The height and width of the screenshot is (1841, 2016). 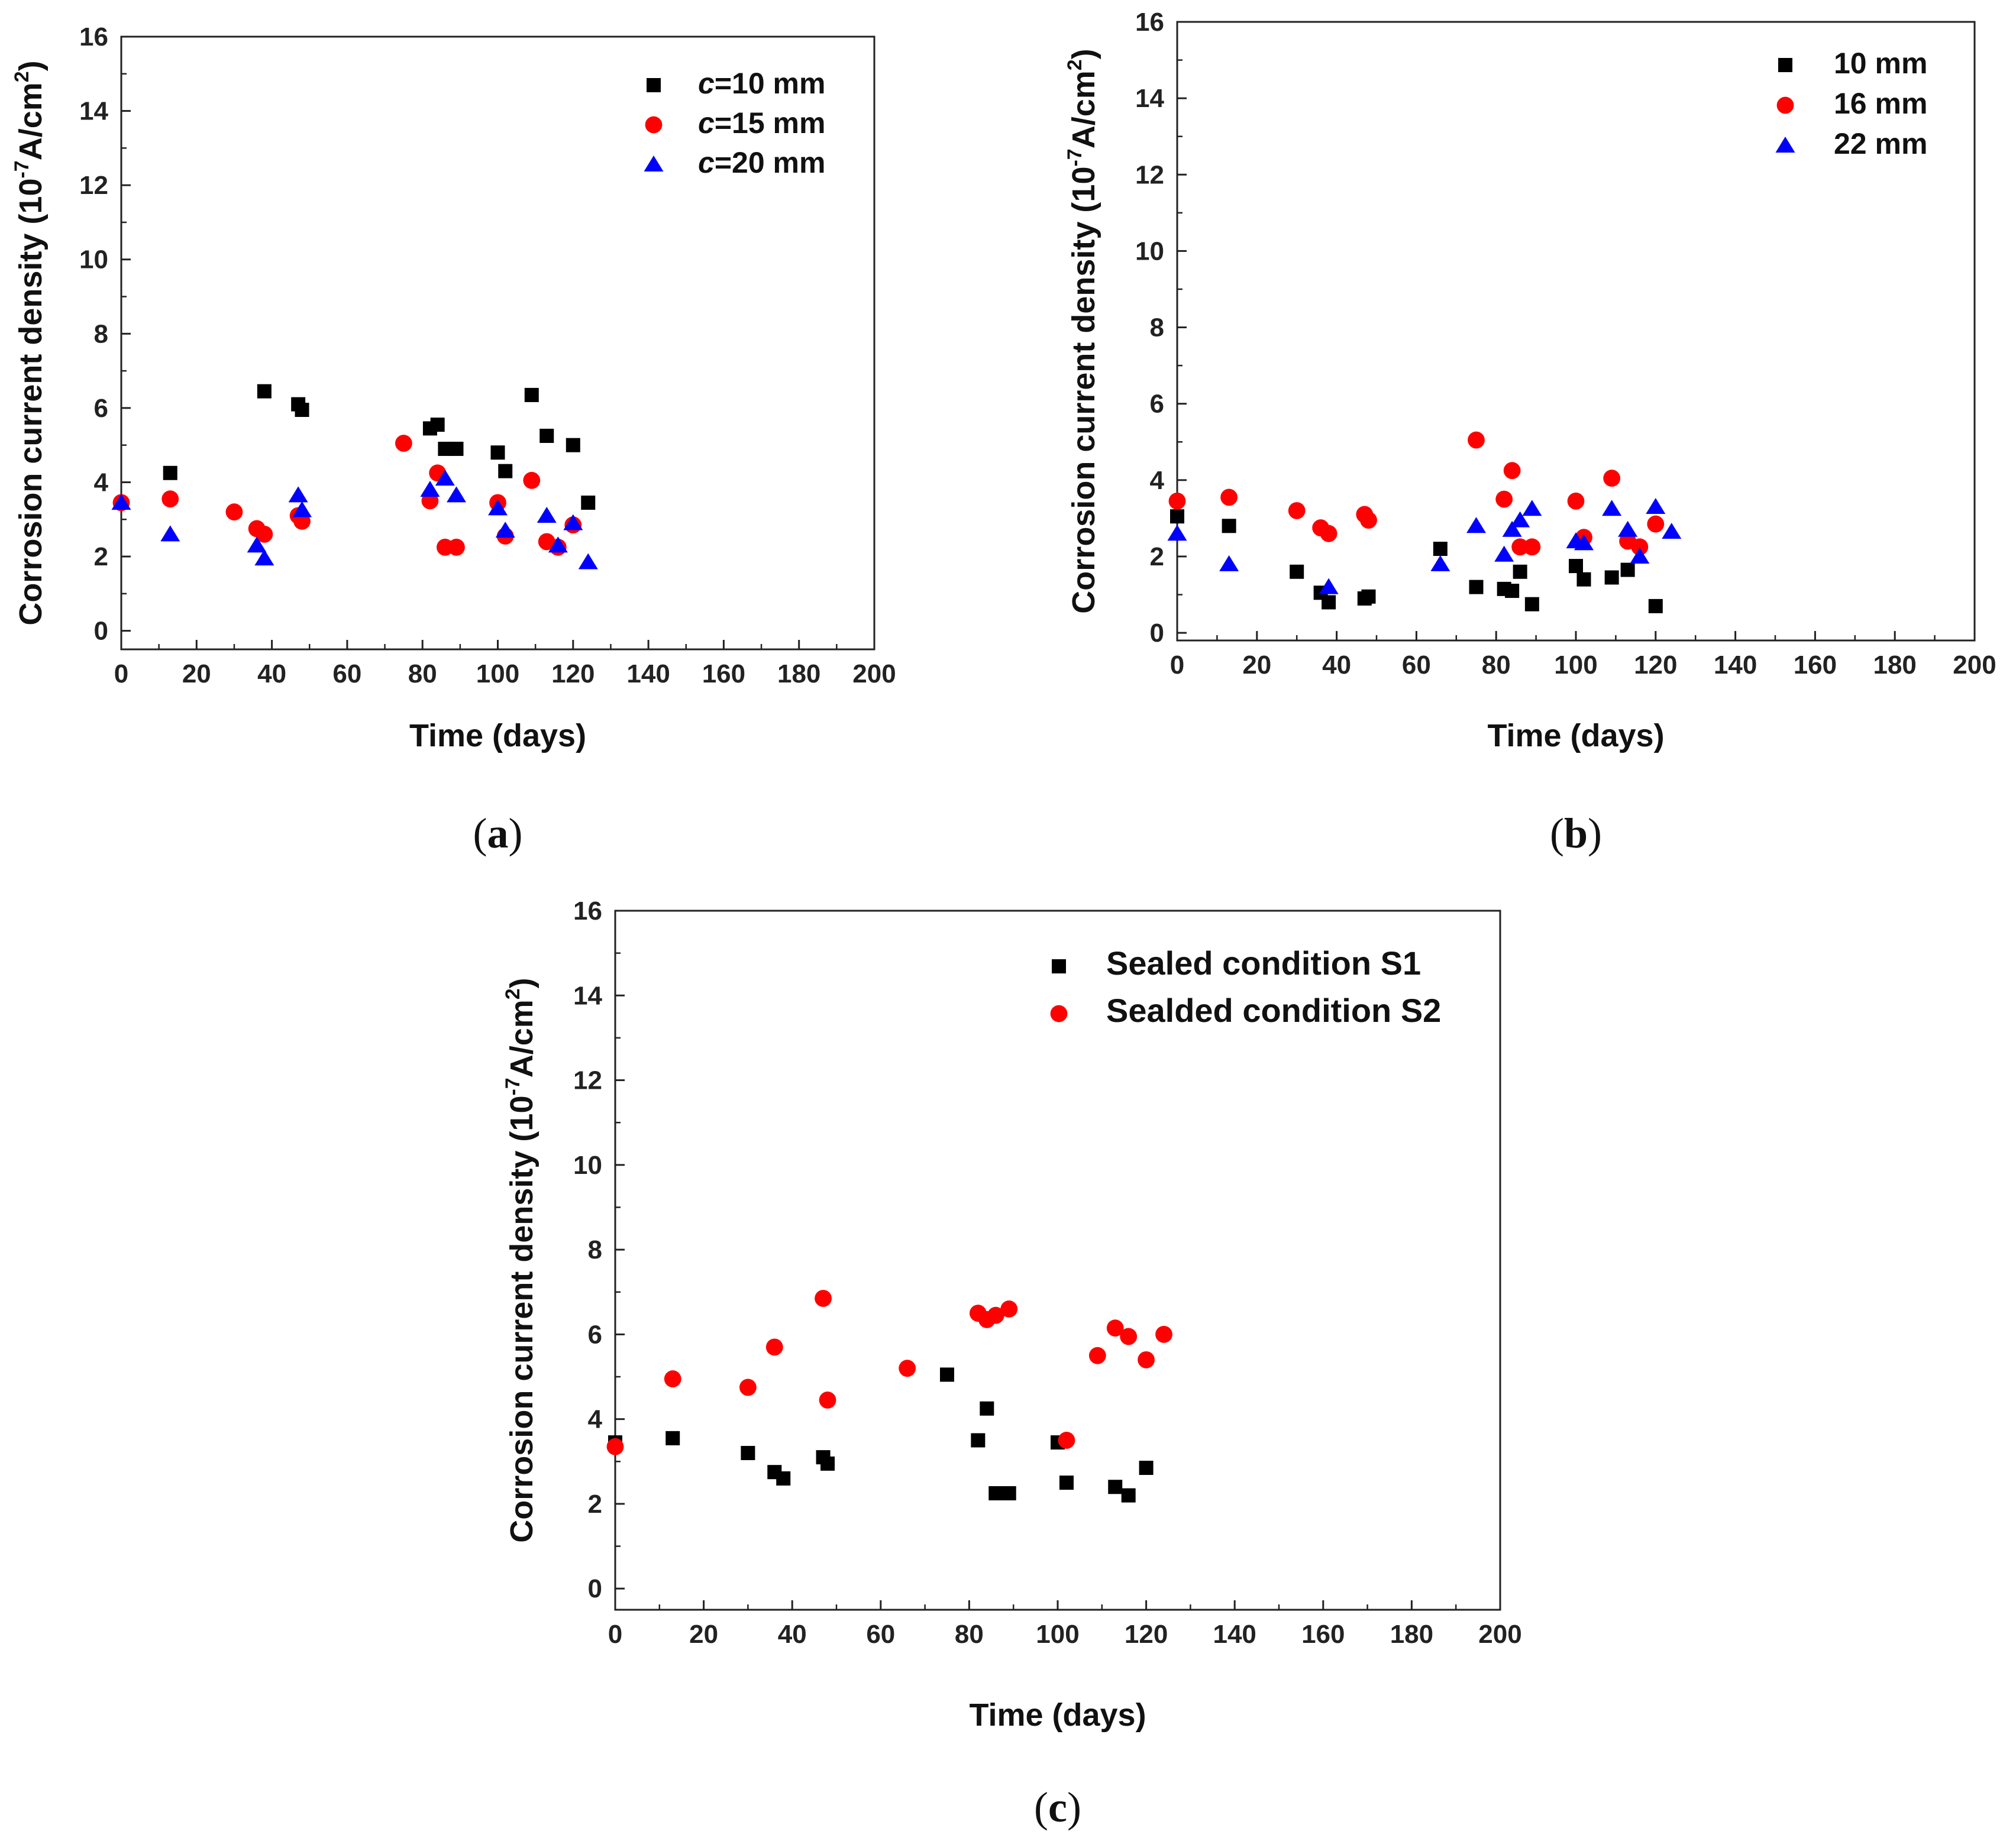 What do you see at coordinates (595, 1334) in the screenshot?
I see `y-tick-label-c: 6` at bounding box center [595, 1334].